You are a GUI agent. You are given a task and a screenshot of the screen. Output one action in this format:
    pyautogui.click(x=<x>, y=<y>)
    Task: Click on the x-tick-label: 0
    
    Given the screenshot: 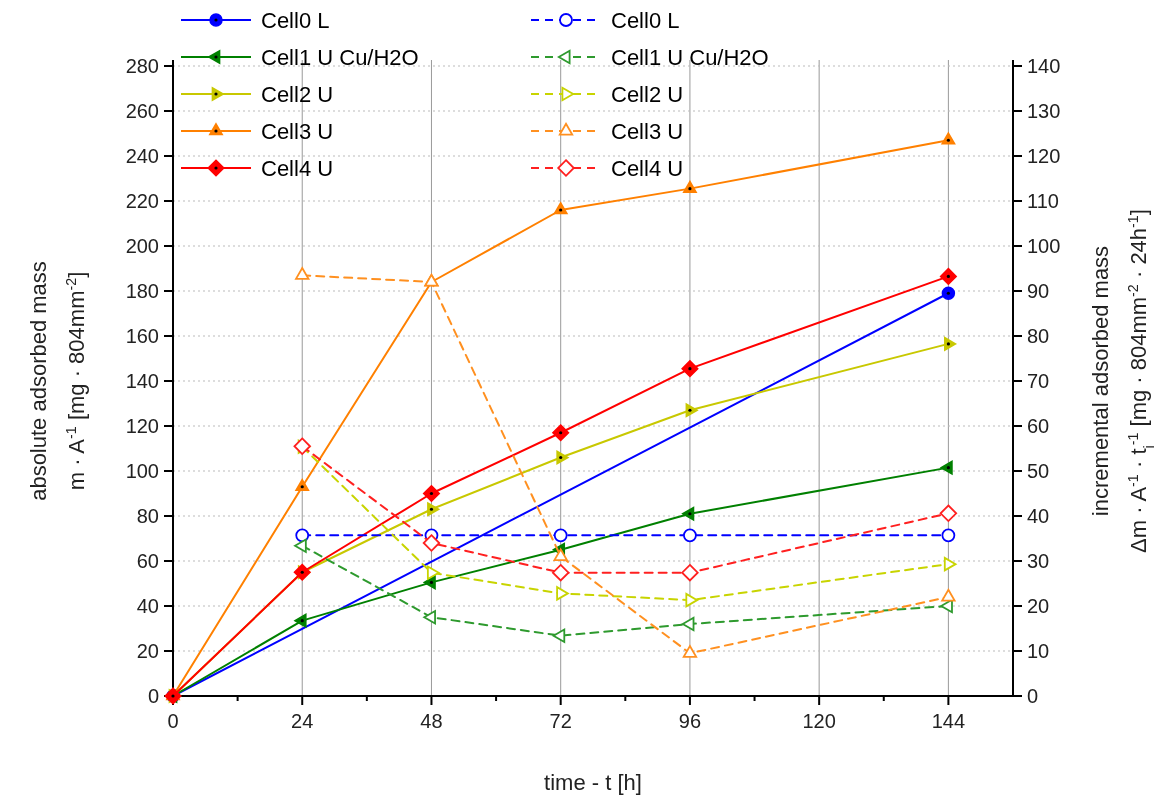 What is the action you would take?
    pyautogui.click(x=173, y=721)
    